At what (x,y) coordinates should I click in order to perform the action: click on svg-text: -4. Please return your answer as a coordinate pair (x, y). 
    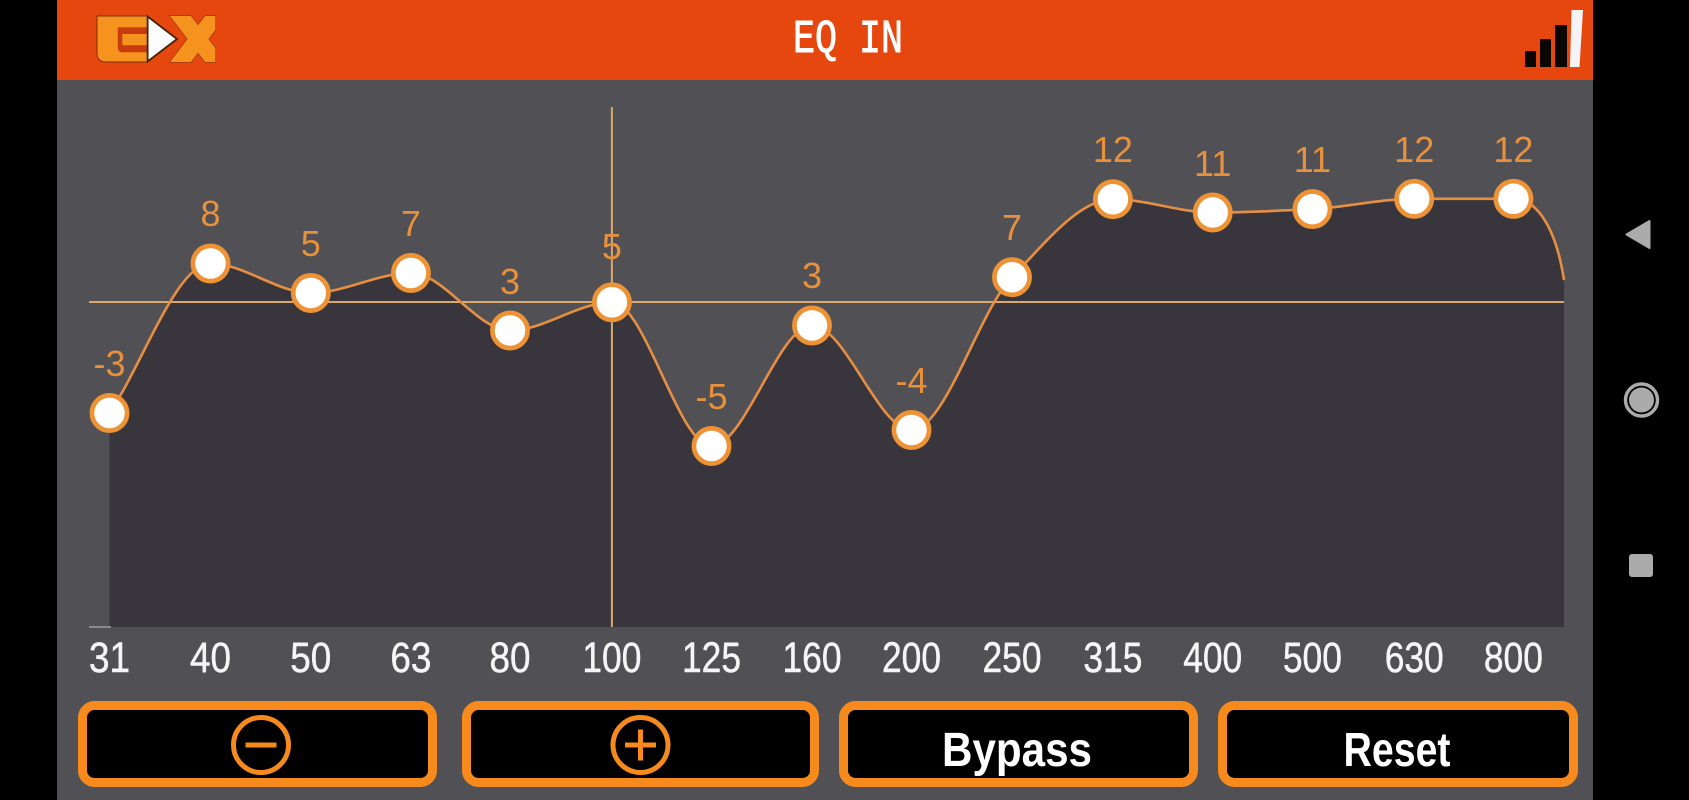
    Looking at the image, I should click on (911, 380).